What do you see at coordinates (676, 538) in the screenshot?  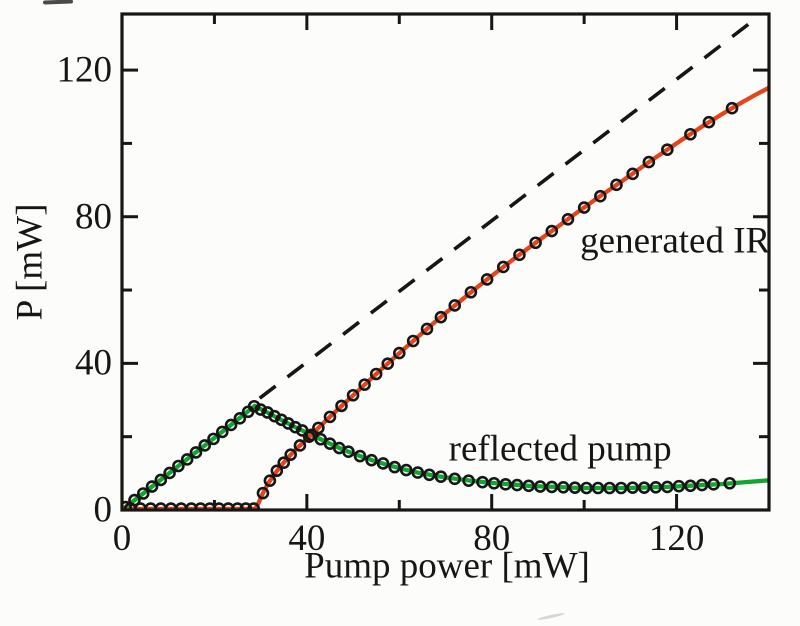 I see `x-tick-label: 120` at bounding box center [676, 538].